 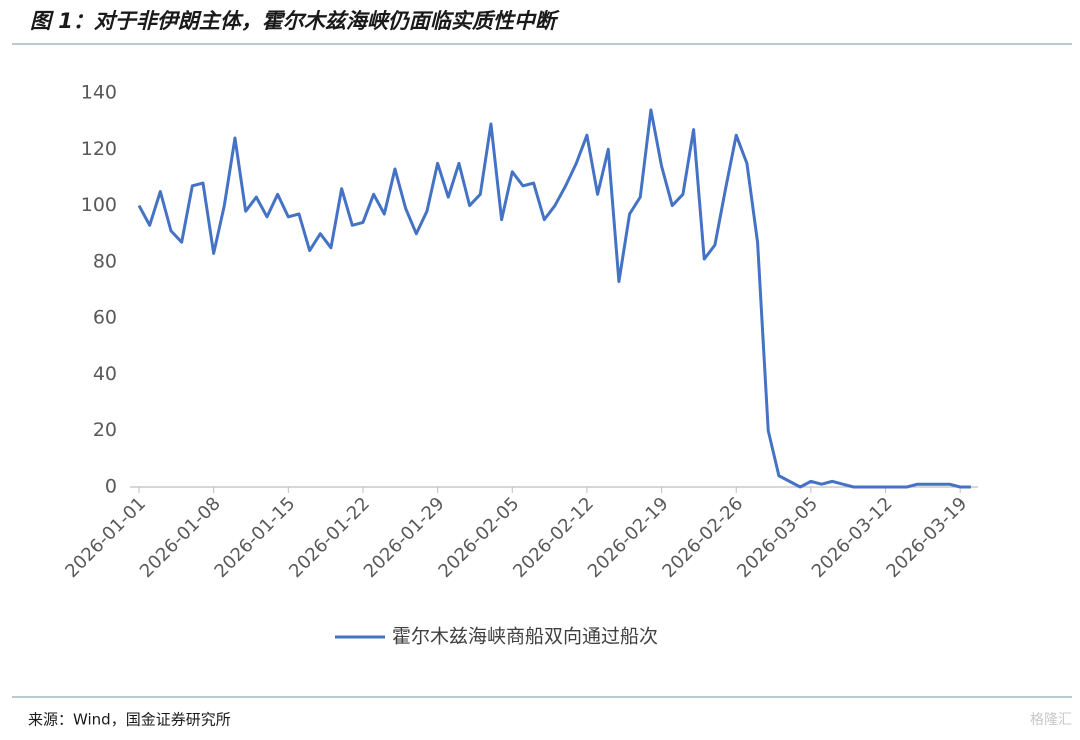 I want to click on source: 来源：Wind，国金证券研究所, so click(x=129, y=720).